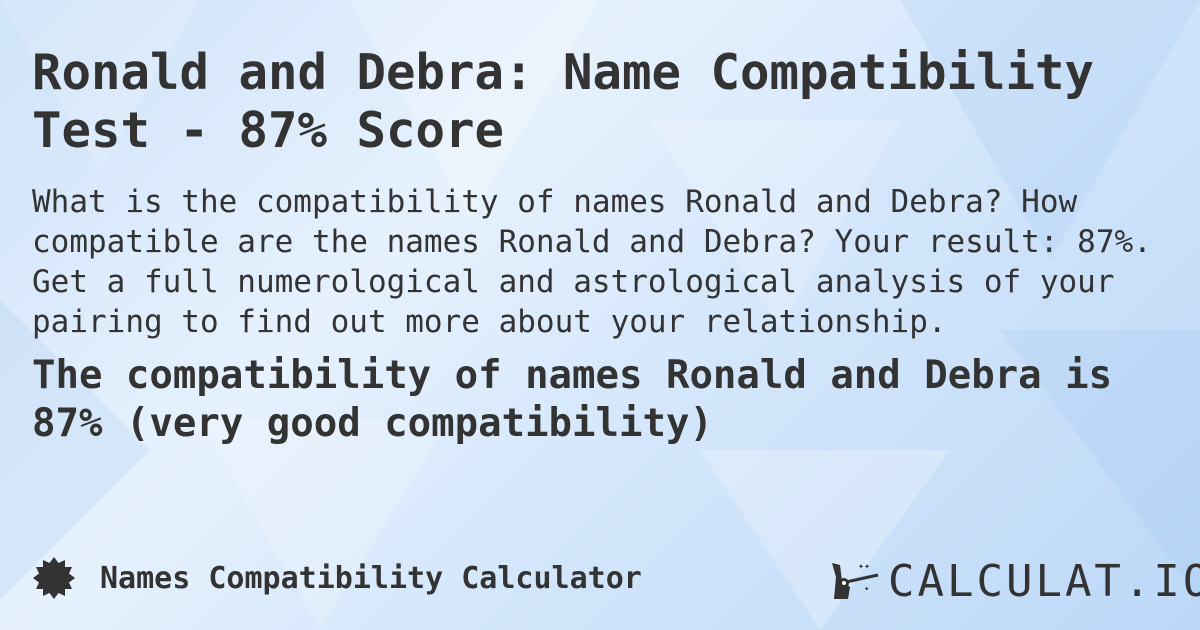  What do you see at coordinates (1044, 581) in the screenshot?
I see `logo-text: CALCULAT.IO` at bounding box center [1044, 581].